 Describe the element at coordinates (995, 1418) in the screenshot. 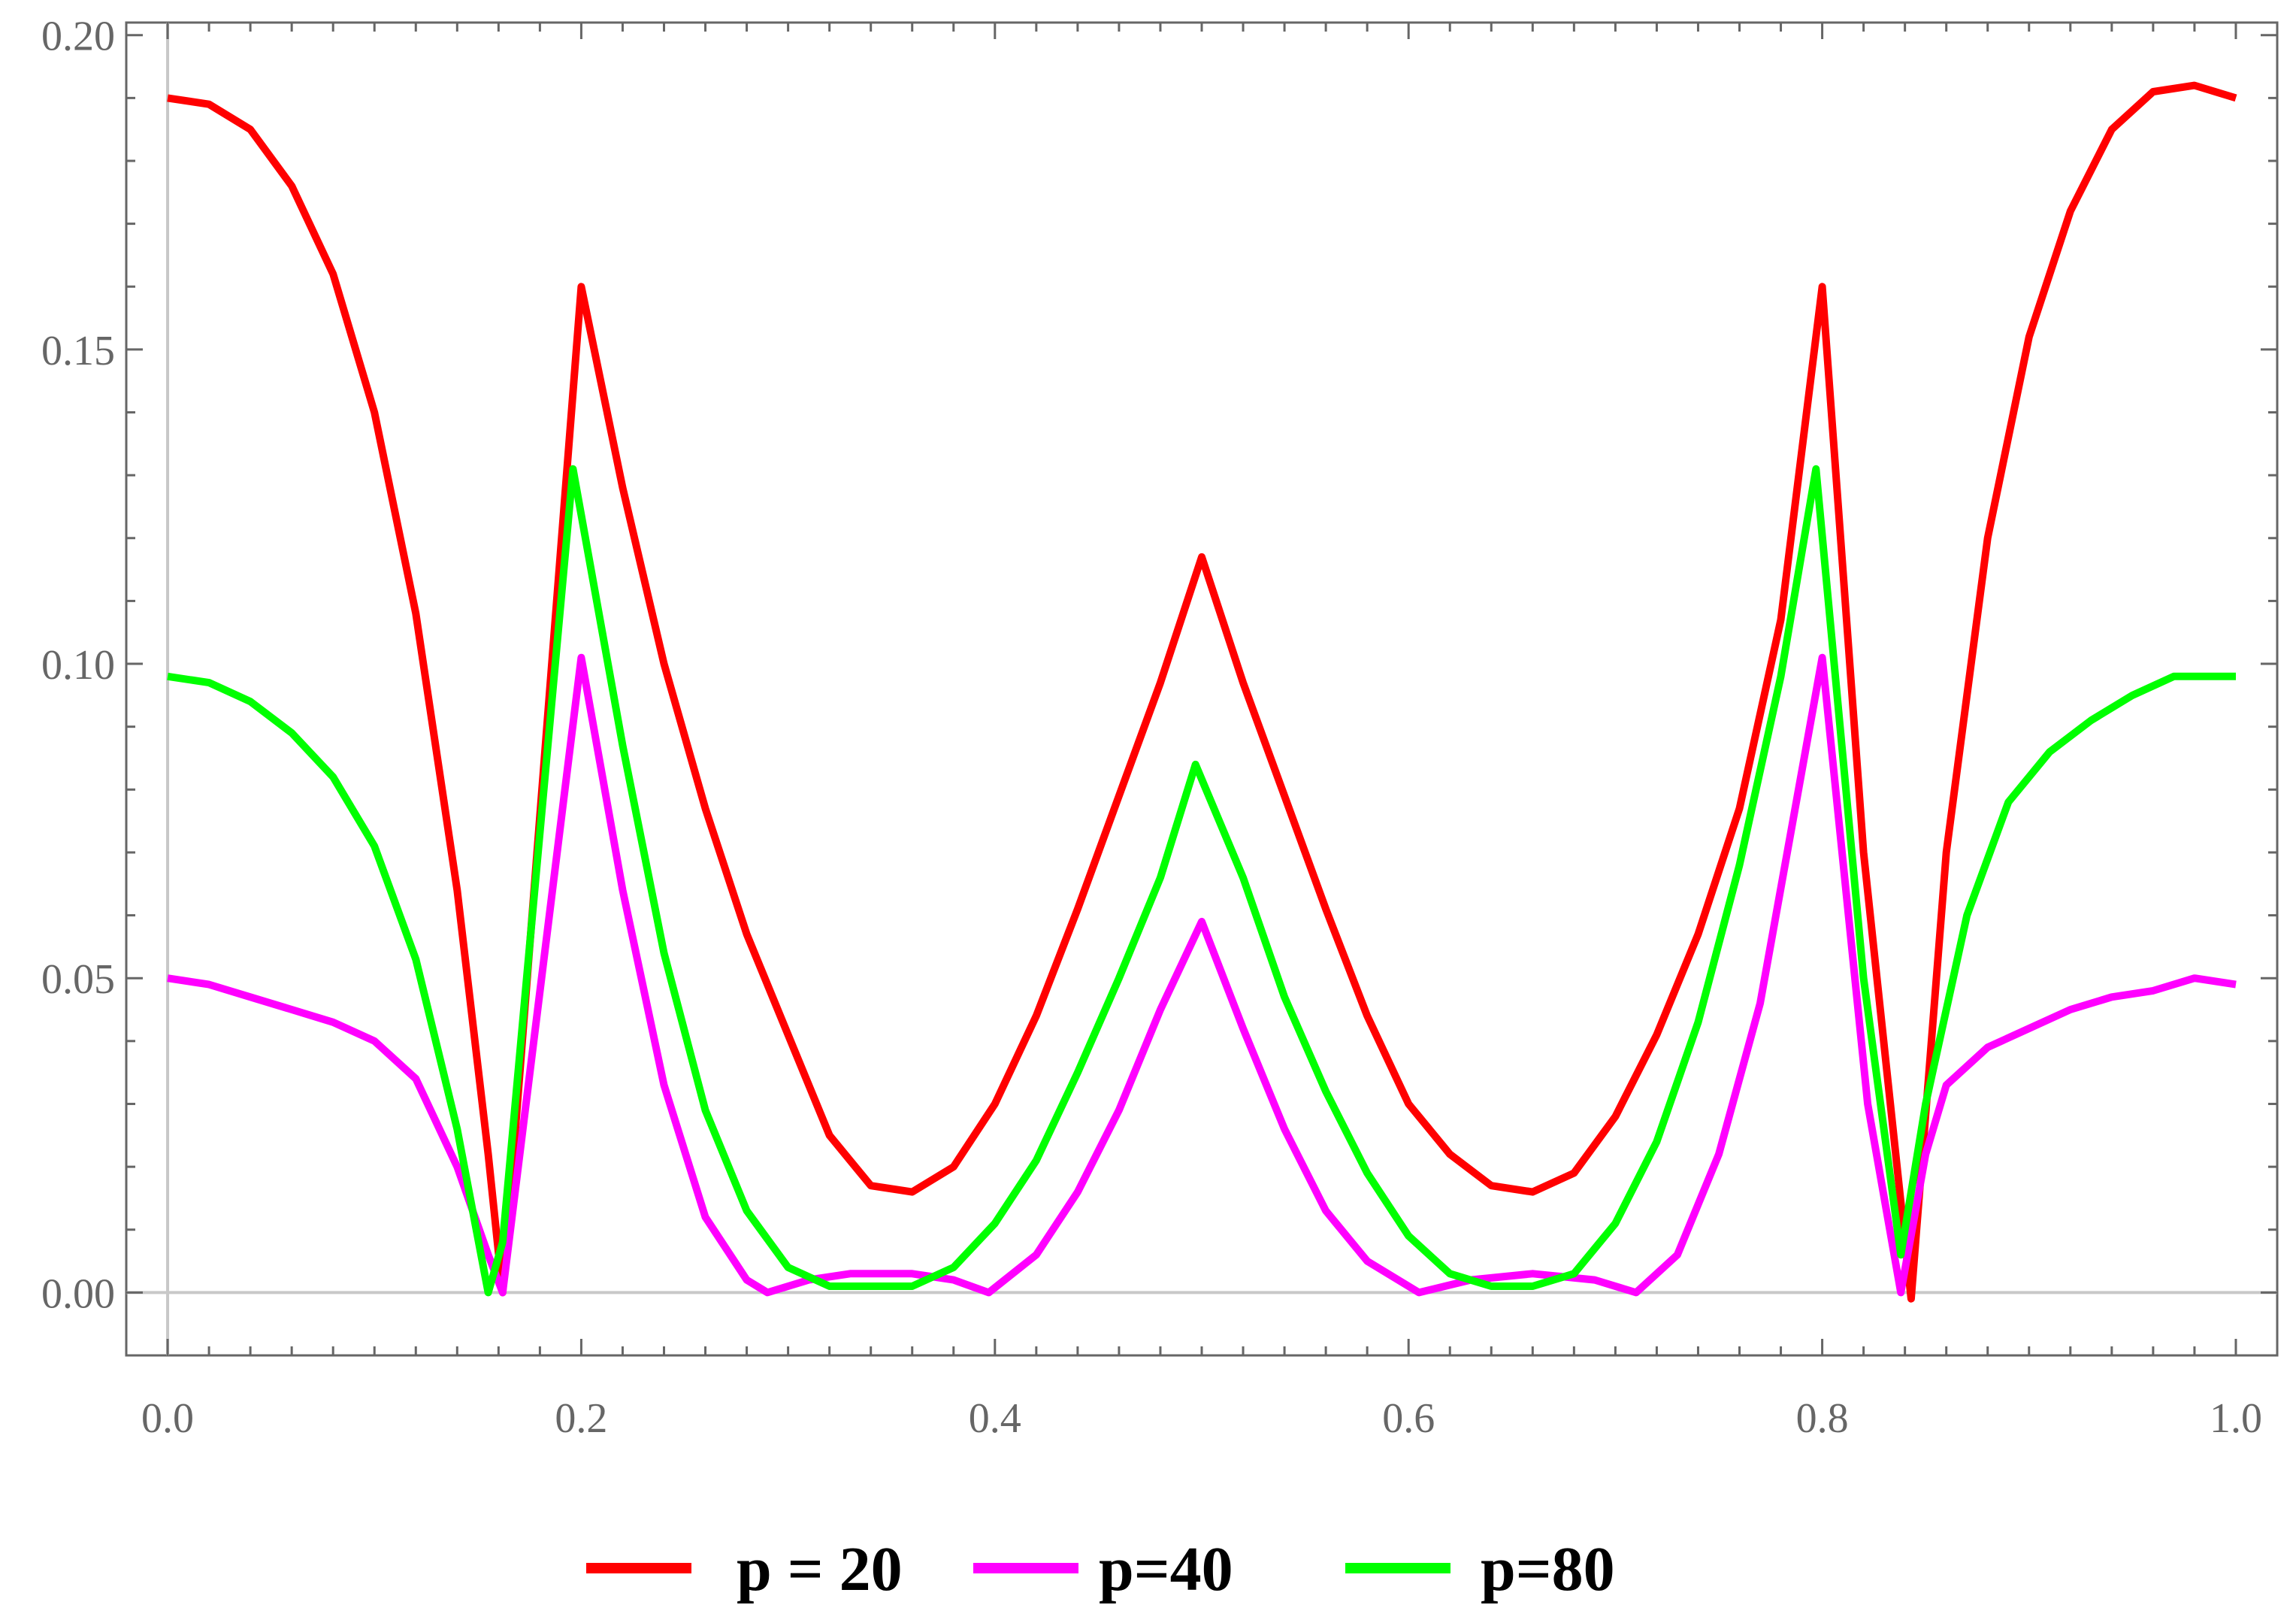

I see `x-tick-label: 0.4` at that location.